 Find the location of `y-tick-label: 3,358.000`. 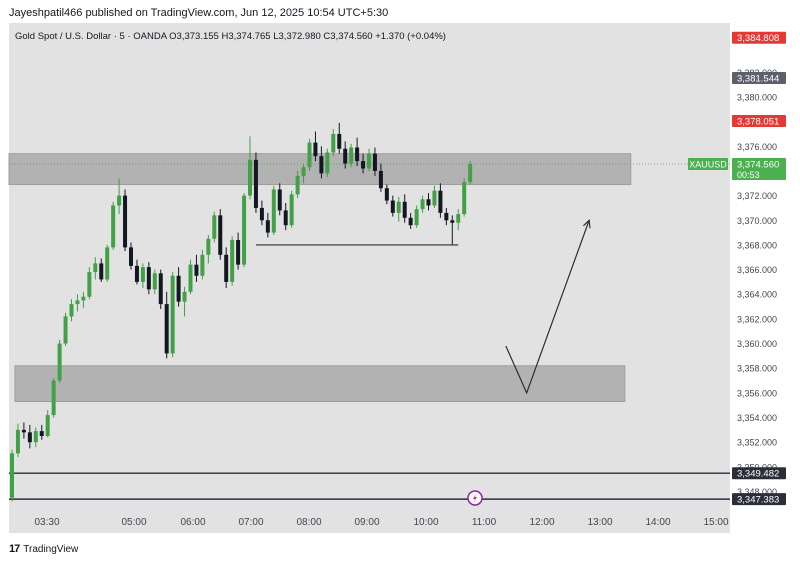

y-tick-label: 3,358.000 is located at coordinates (757, 369).